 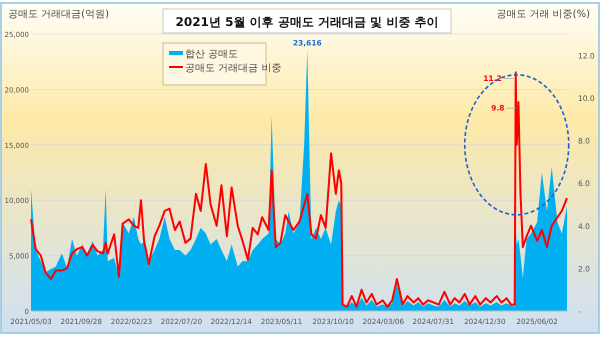 I want to click on y2-axis-title: 공매도 거래 비중(%), so click(x=543, y=14).